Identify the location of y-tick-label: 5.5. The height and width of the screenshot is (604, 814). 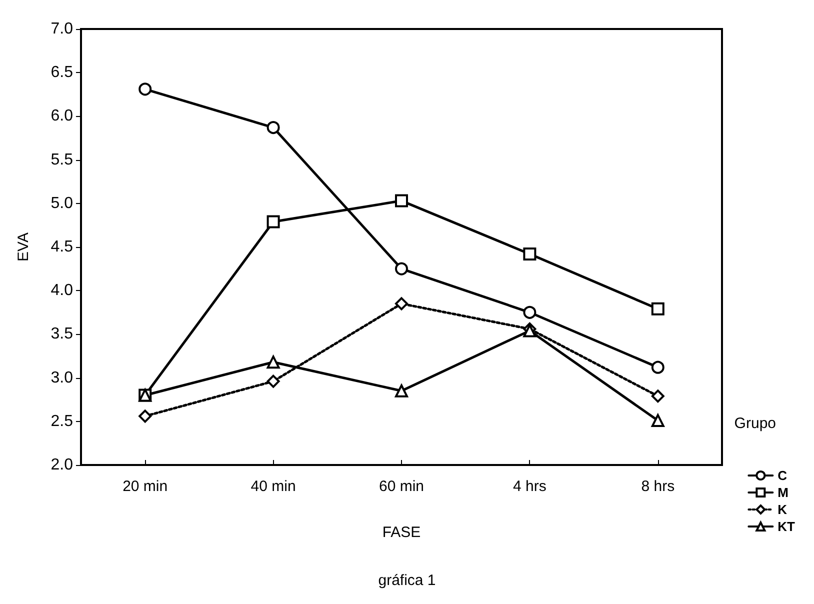
(62, 159).